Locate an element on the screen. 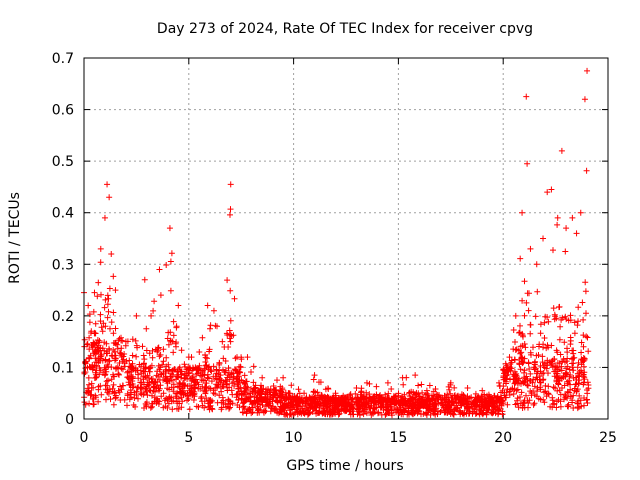 This screenshot has width=640, height=480. x-tick-label: 0 is located at coordinates (84, 438).